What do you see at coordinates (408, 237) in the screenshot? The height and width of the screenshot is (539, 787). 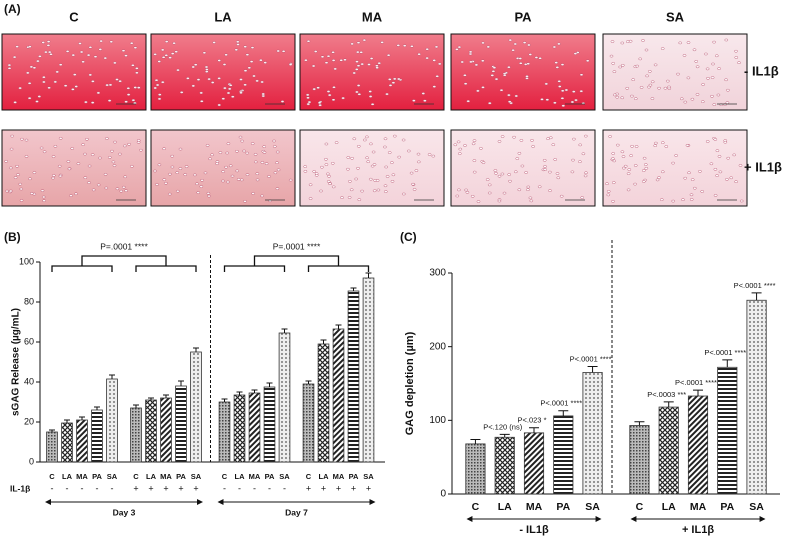 I see `panel-label: (C)` at bounding box center [408, 237].